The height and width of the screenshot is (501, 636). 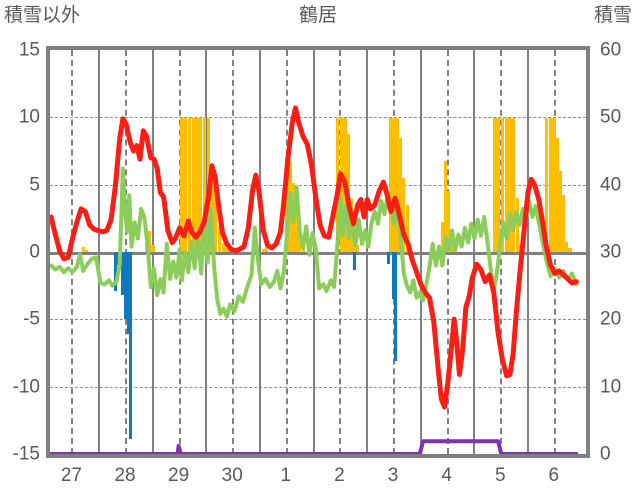 What do you see at coordinates (611, 50) in the screenshot?
I see `right-axis-tick: 60` at bounding box center [611, 50].